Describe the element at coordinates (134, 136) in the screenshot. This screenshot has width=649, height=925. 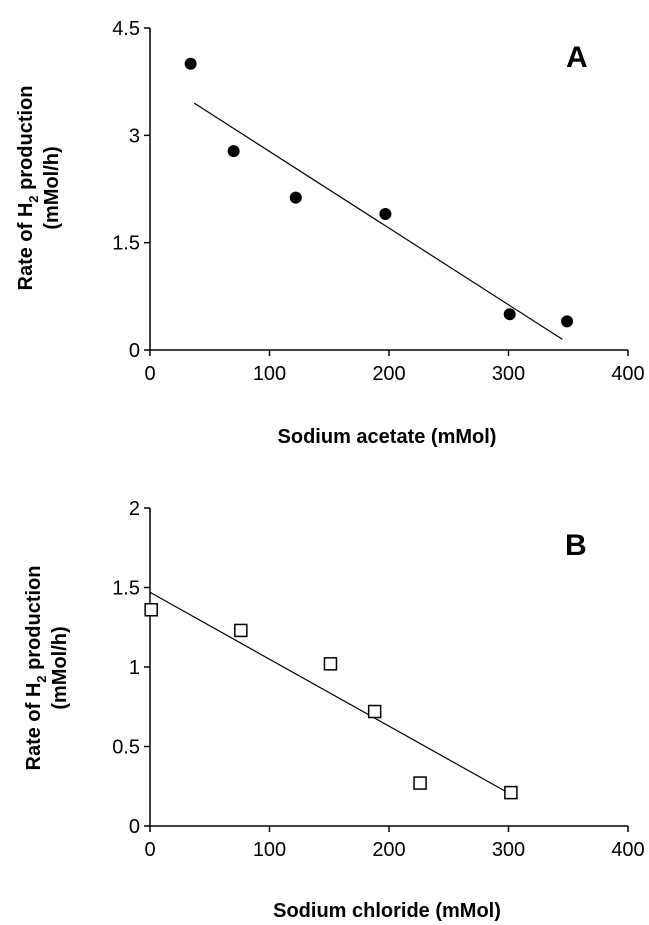
I see `y-tick-label: 3` at that location.